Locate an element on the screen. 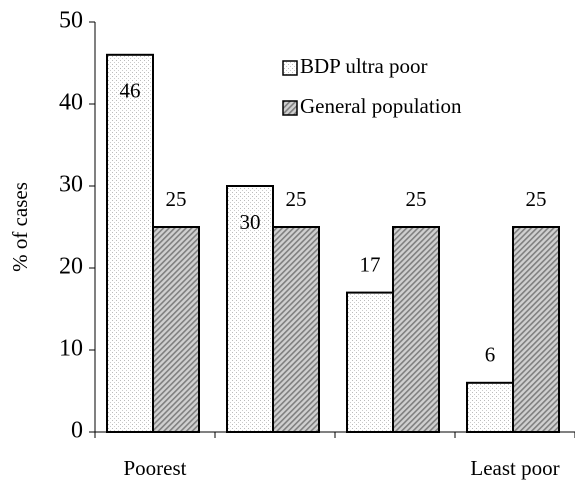  legend-label: General population is located at coordinates (381, 106).